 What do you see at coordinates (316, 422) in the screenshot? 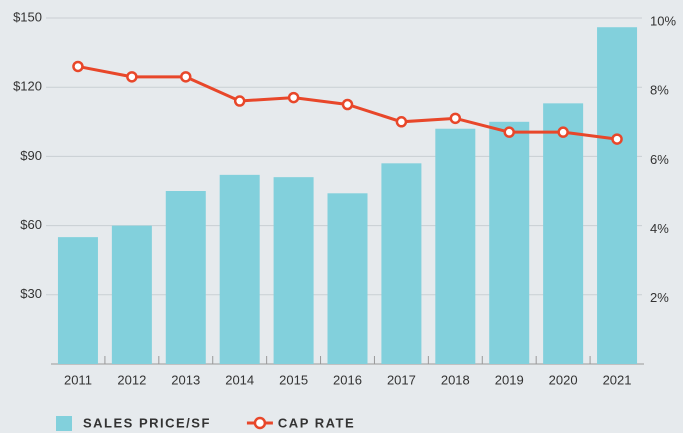
I see `legend-label: CAP RATE` at bounding box center [316, 422].